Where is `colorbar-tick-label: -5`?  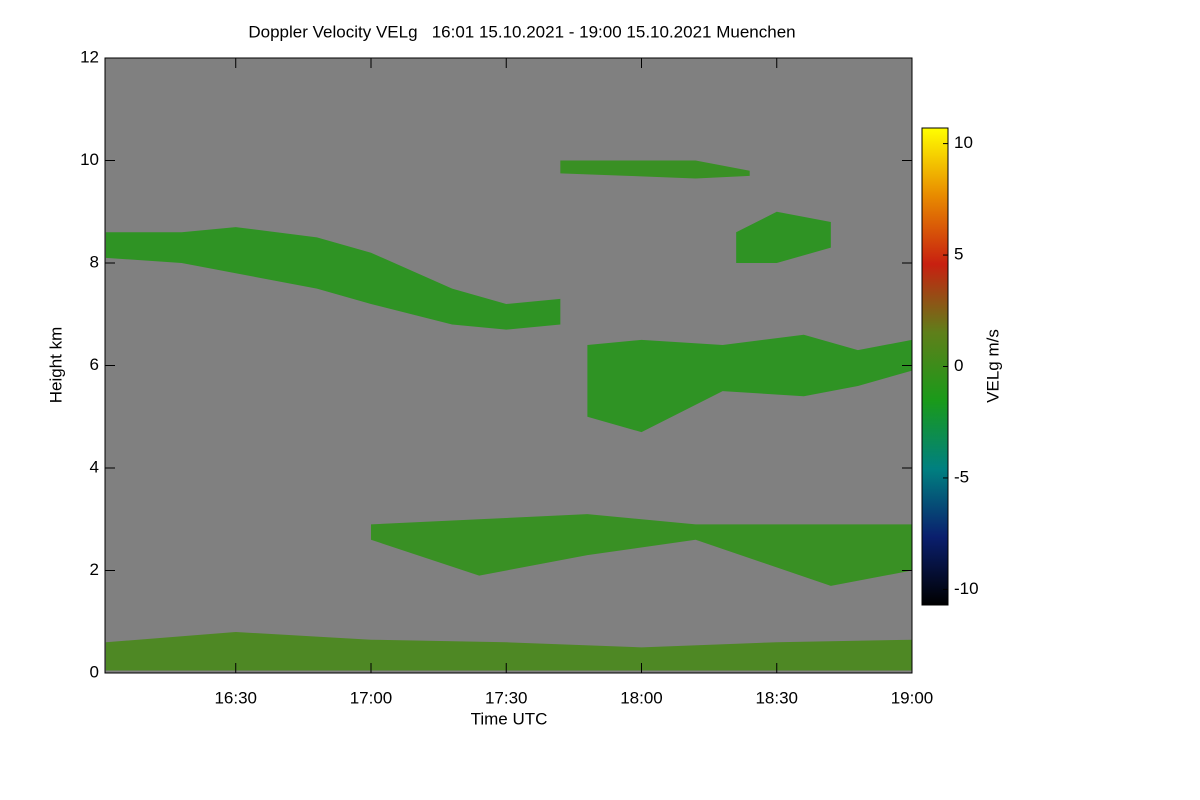 colorbar-tick-label: -5 is located at coordinates (961, 476).